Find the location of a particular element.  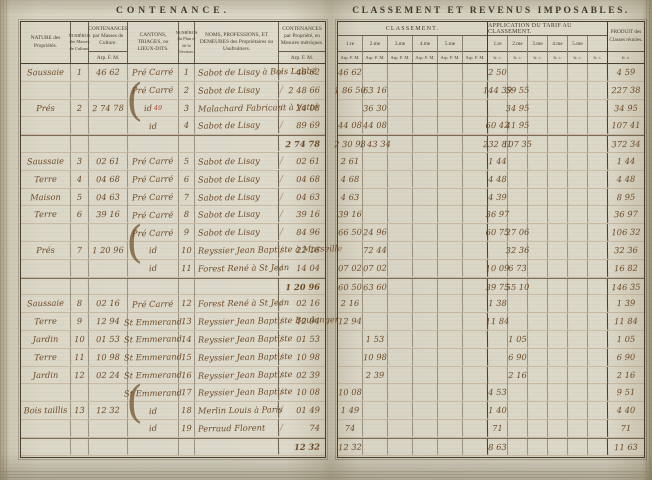

cell-produit: 1 39 is located at coordinates (626, 303).